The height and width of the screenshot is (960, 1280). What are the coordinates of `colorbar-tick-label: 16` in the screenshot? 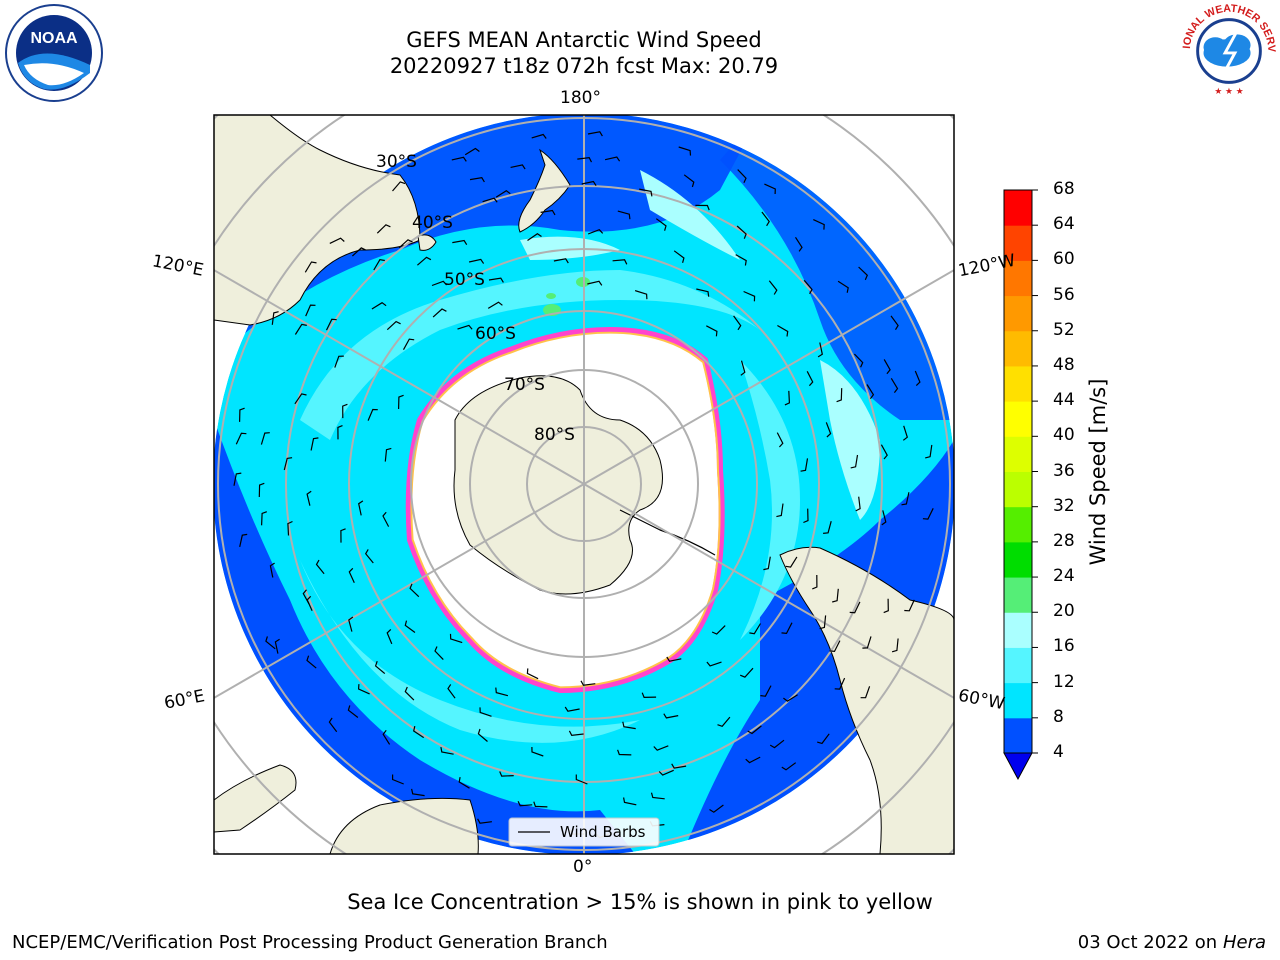 It's located at (1064, 646).